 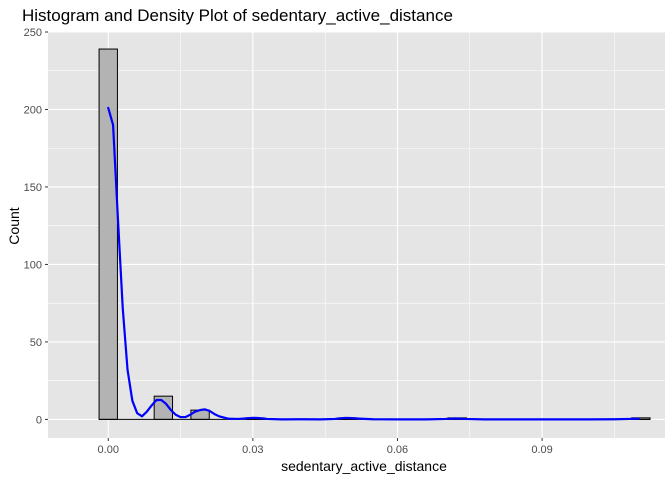 What do you see at coordinates (108, 234) in the screenshot?
I see `histogram-bar` at bounding box center [108, 234].